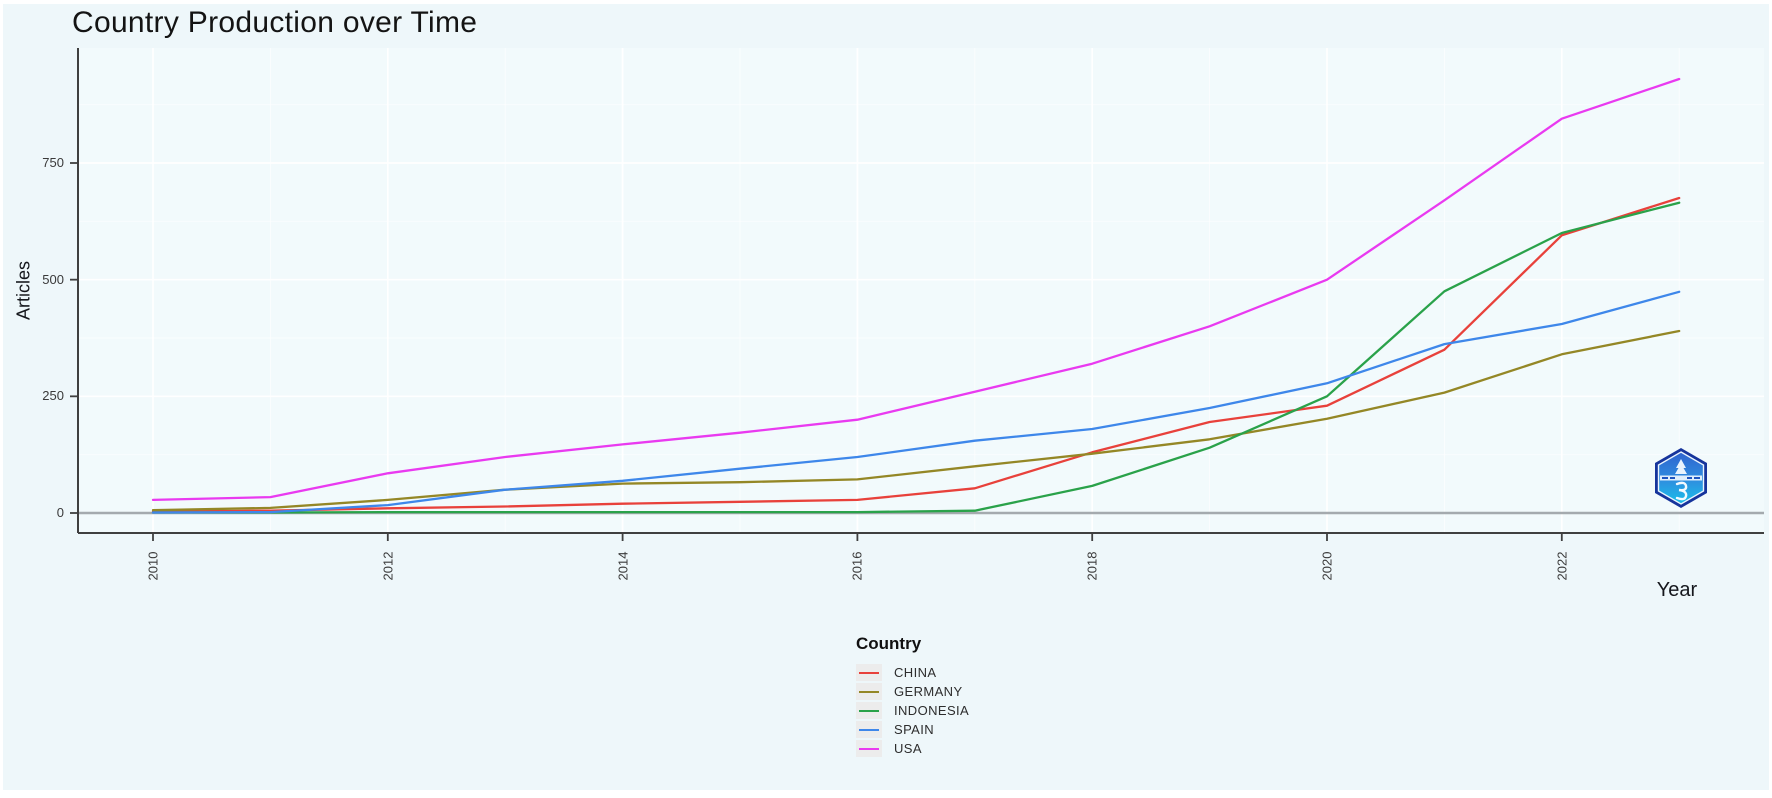  I want to click on hexagon-logo-watermark, so click(1681, 478).